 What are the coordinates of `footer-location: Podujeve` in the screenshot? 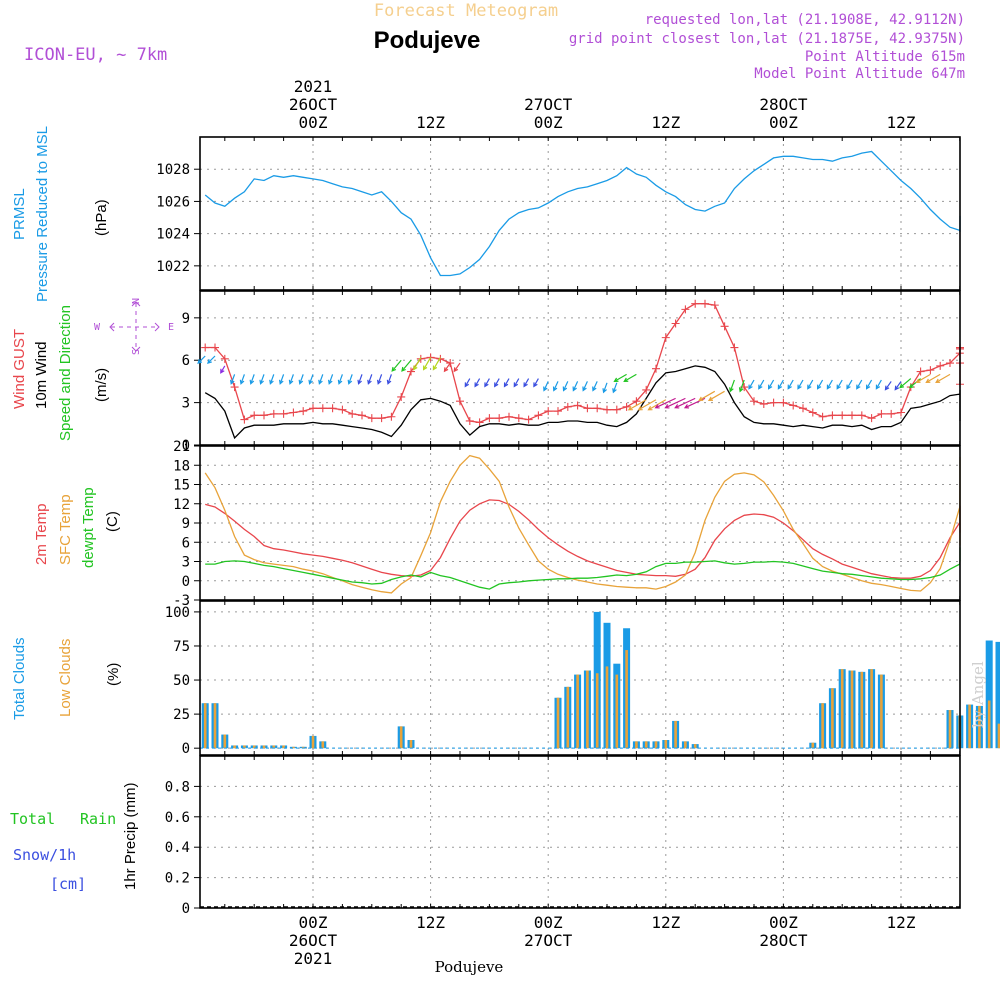 It's located at (469, 967).